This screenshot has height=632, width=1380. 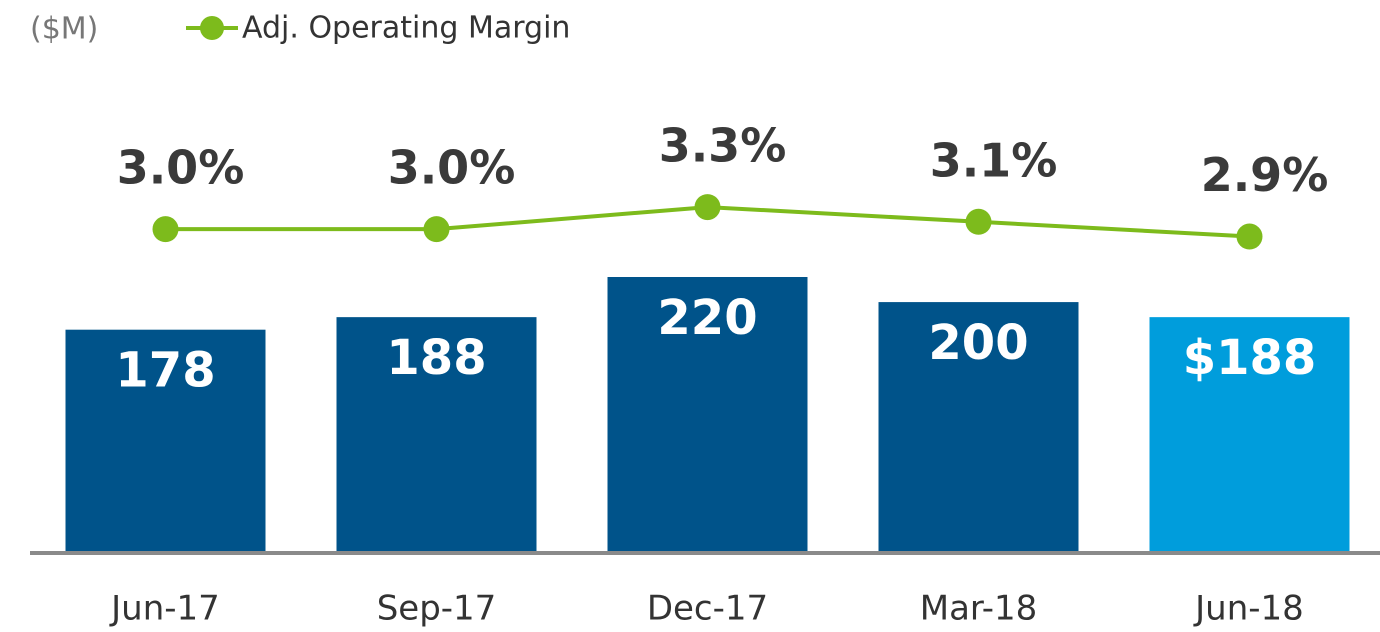 I want to click on bar-value-label: 188, so click(x=436, y=358).